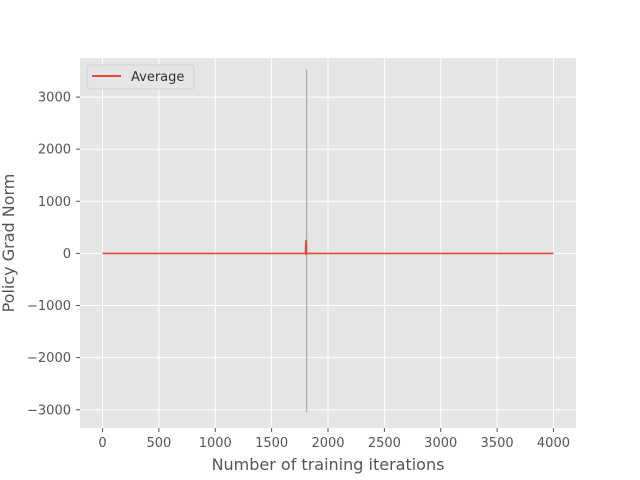  Describe the element at coordinates (328, 464) in the screenshot. I see `x-axis-label: Number of training iterations` at that location.